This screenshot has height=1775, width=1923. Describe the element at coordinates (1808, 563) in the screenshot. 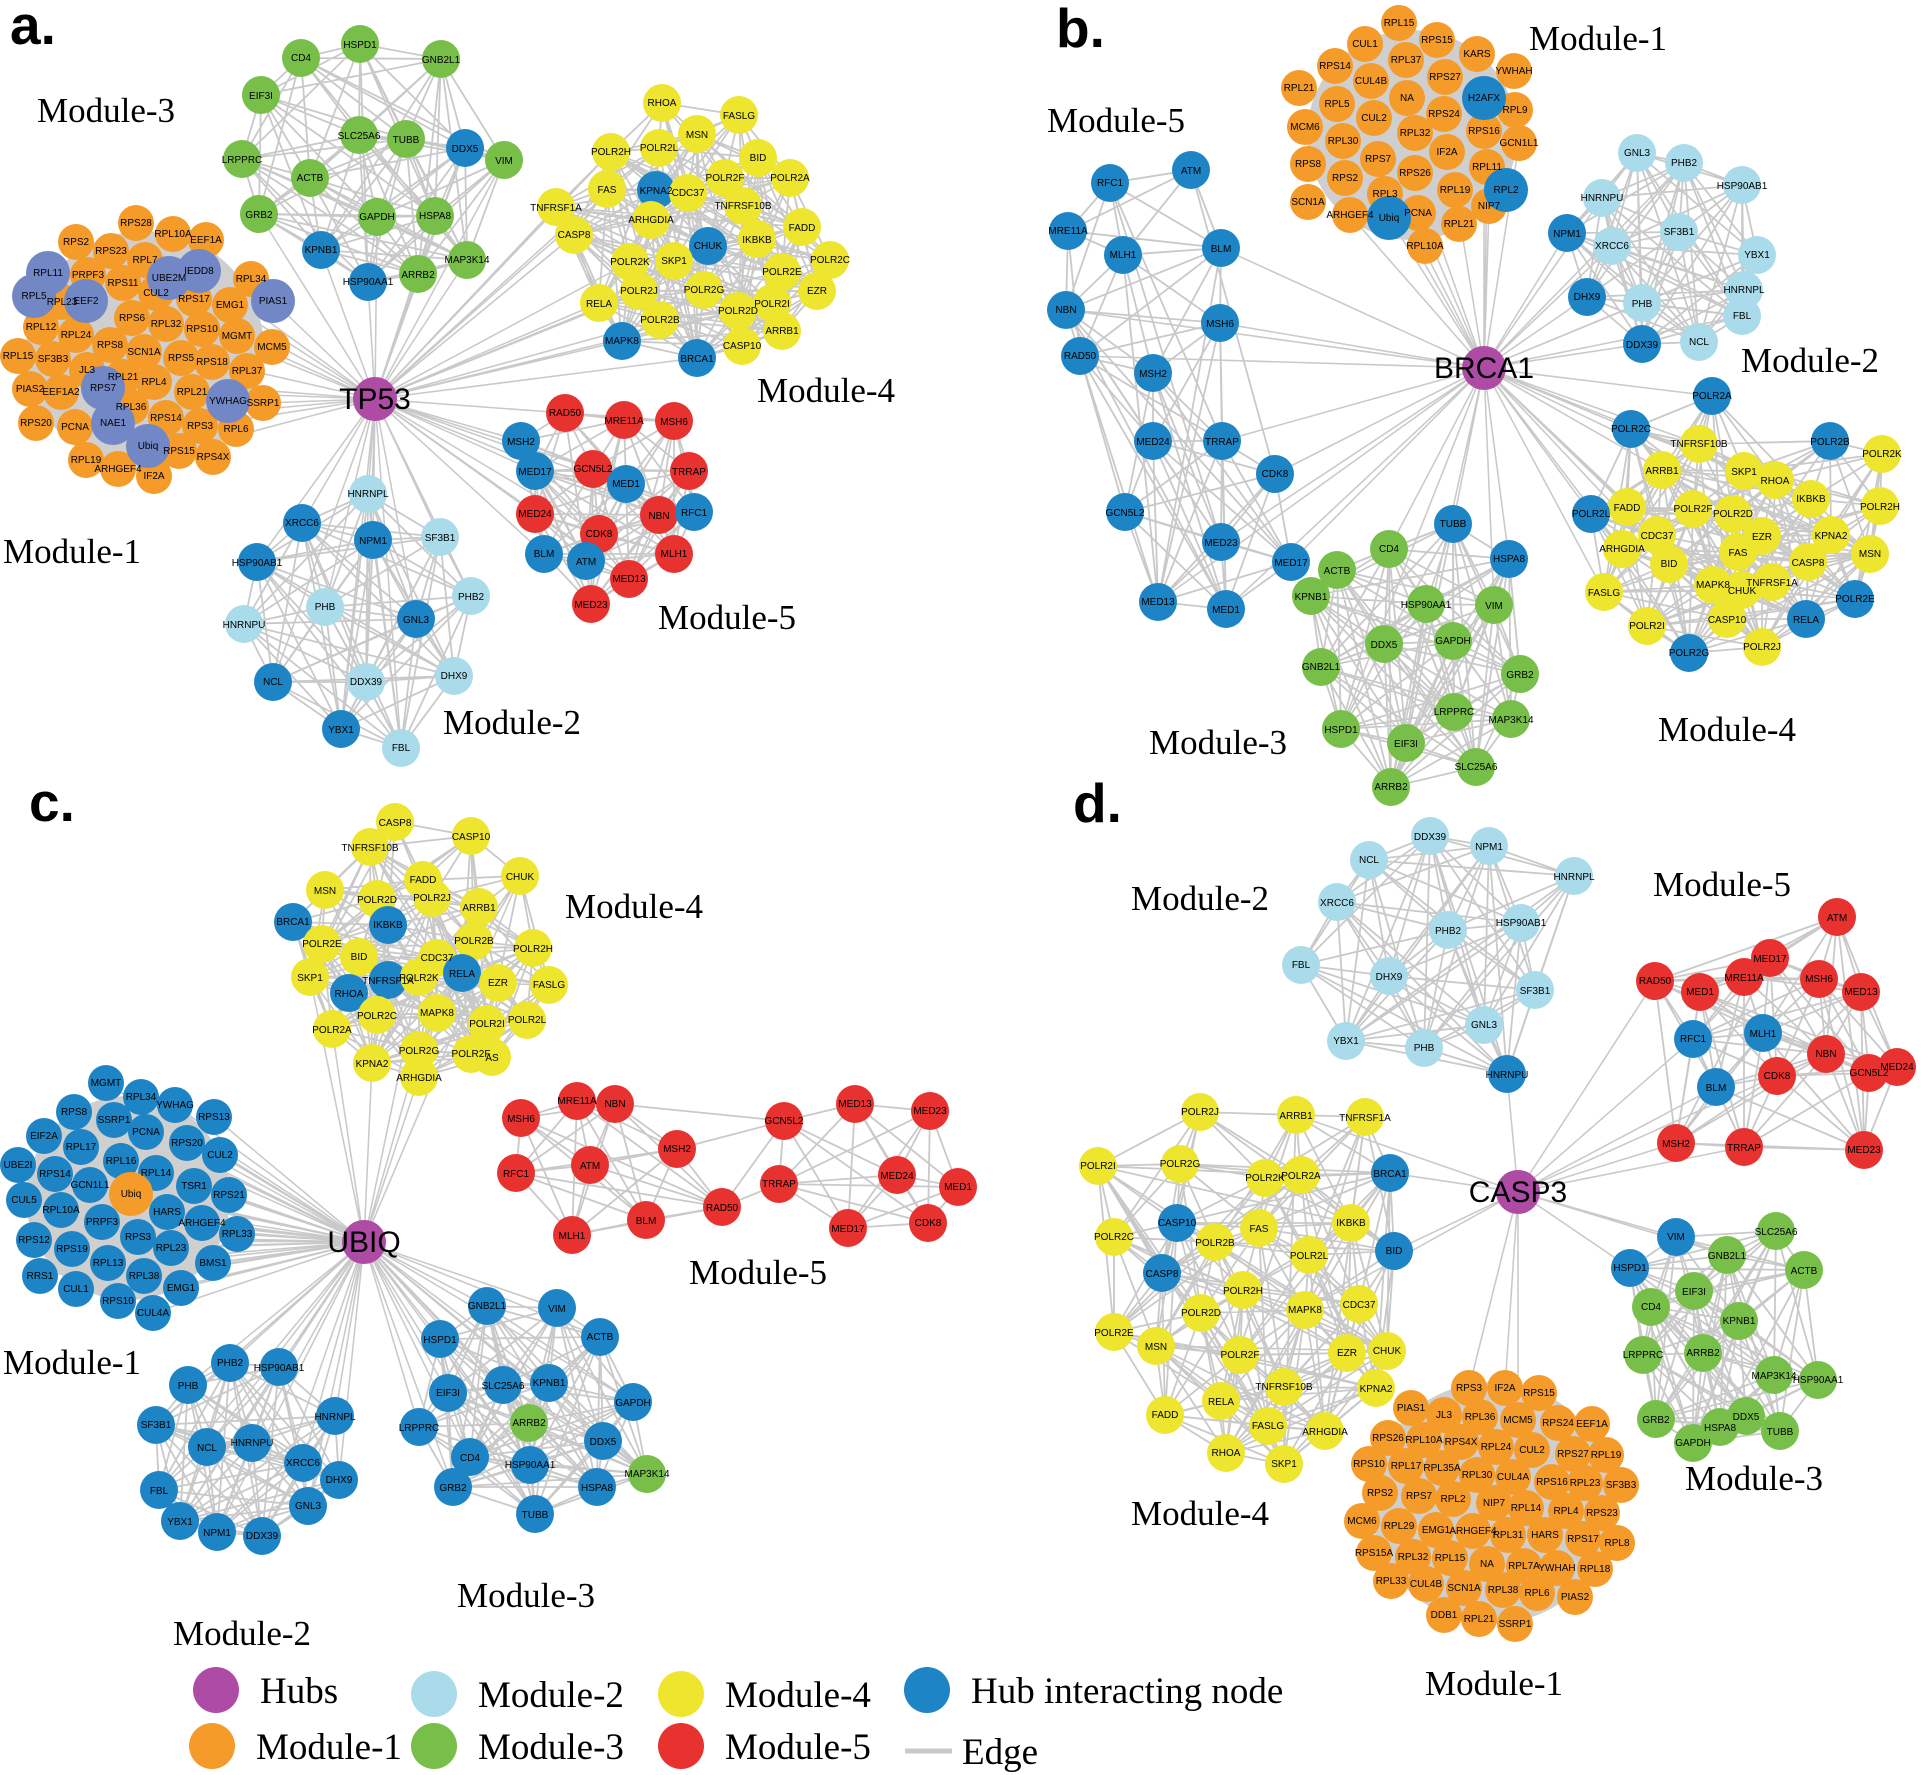

I see `svg-text: CASP8` at that location.